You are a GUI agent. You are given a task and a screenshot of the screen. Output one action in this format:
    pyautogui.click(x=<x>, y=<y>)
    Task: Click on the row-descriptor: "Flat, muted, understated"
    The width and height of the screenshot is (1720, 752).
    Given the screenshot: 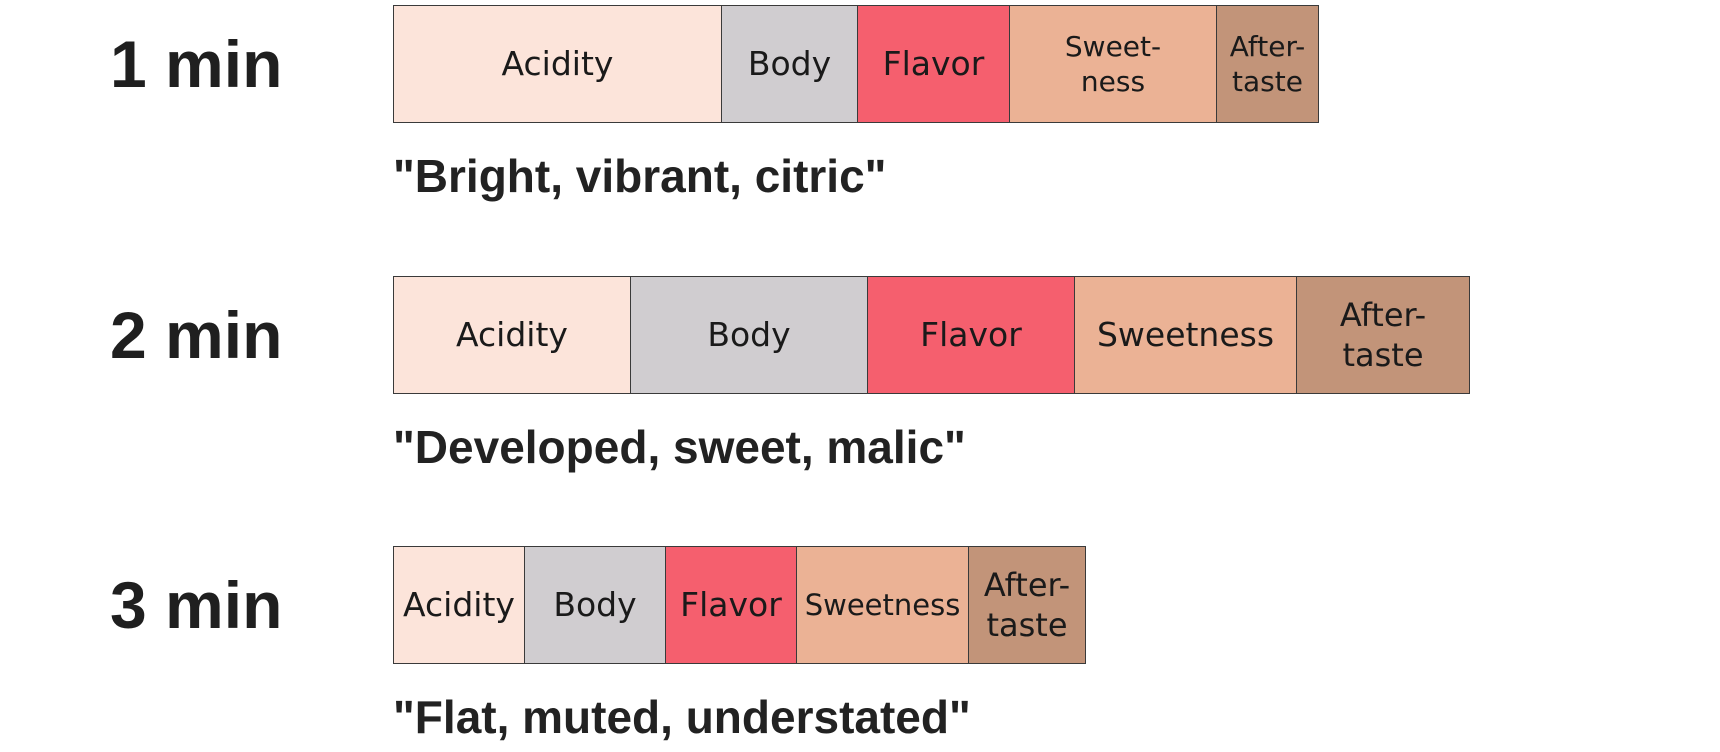 What is the action you would take?
    pyautogui.click(x=682, y=717)
    